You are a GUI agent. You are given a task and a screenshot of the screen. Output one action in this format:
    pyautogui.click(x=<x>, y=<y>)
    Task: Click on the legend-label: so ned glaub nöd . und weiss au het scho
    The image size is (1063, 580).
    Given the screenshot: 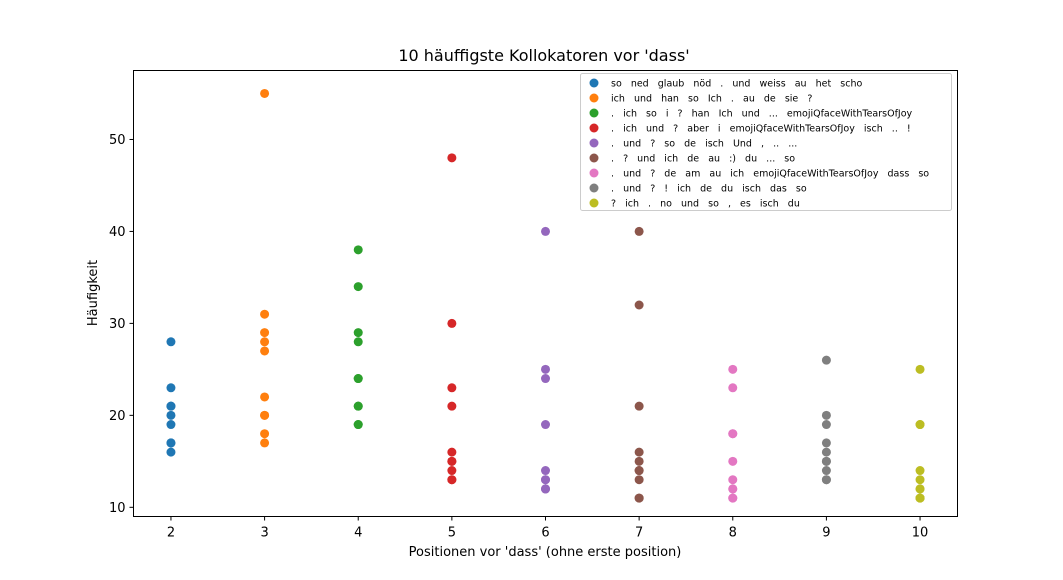 What is the action you would take?
    pyautogui.click(x=736, y=84)
    